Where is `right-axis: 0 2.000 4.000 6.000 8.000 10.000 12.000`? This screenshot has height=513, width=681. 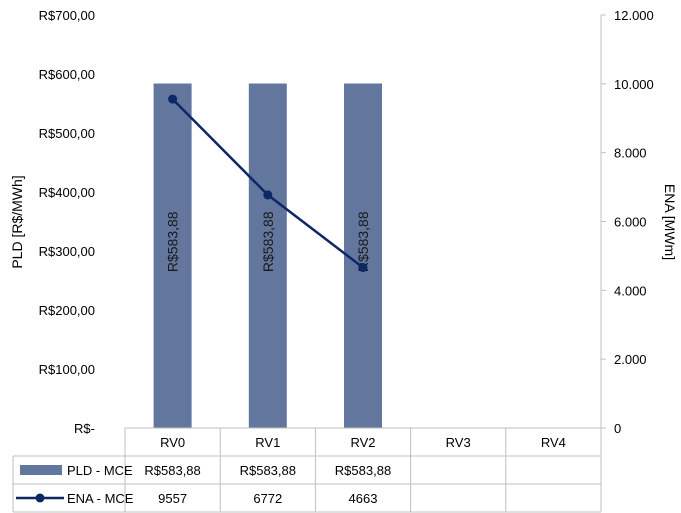
right-axis: 0 2.000 4.000 6.000 8.000 10.000 12.000 is located at coordinates (627, 222).